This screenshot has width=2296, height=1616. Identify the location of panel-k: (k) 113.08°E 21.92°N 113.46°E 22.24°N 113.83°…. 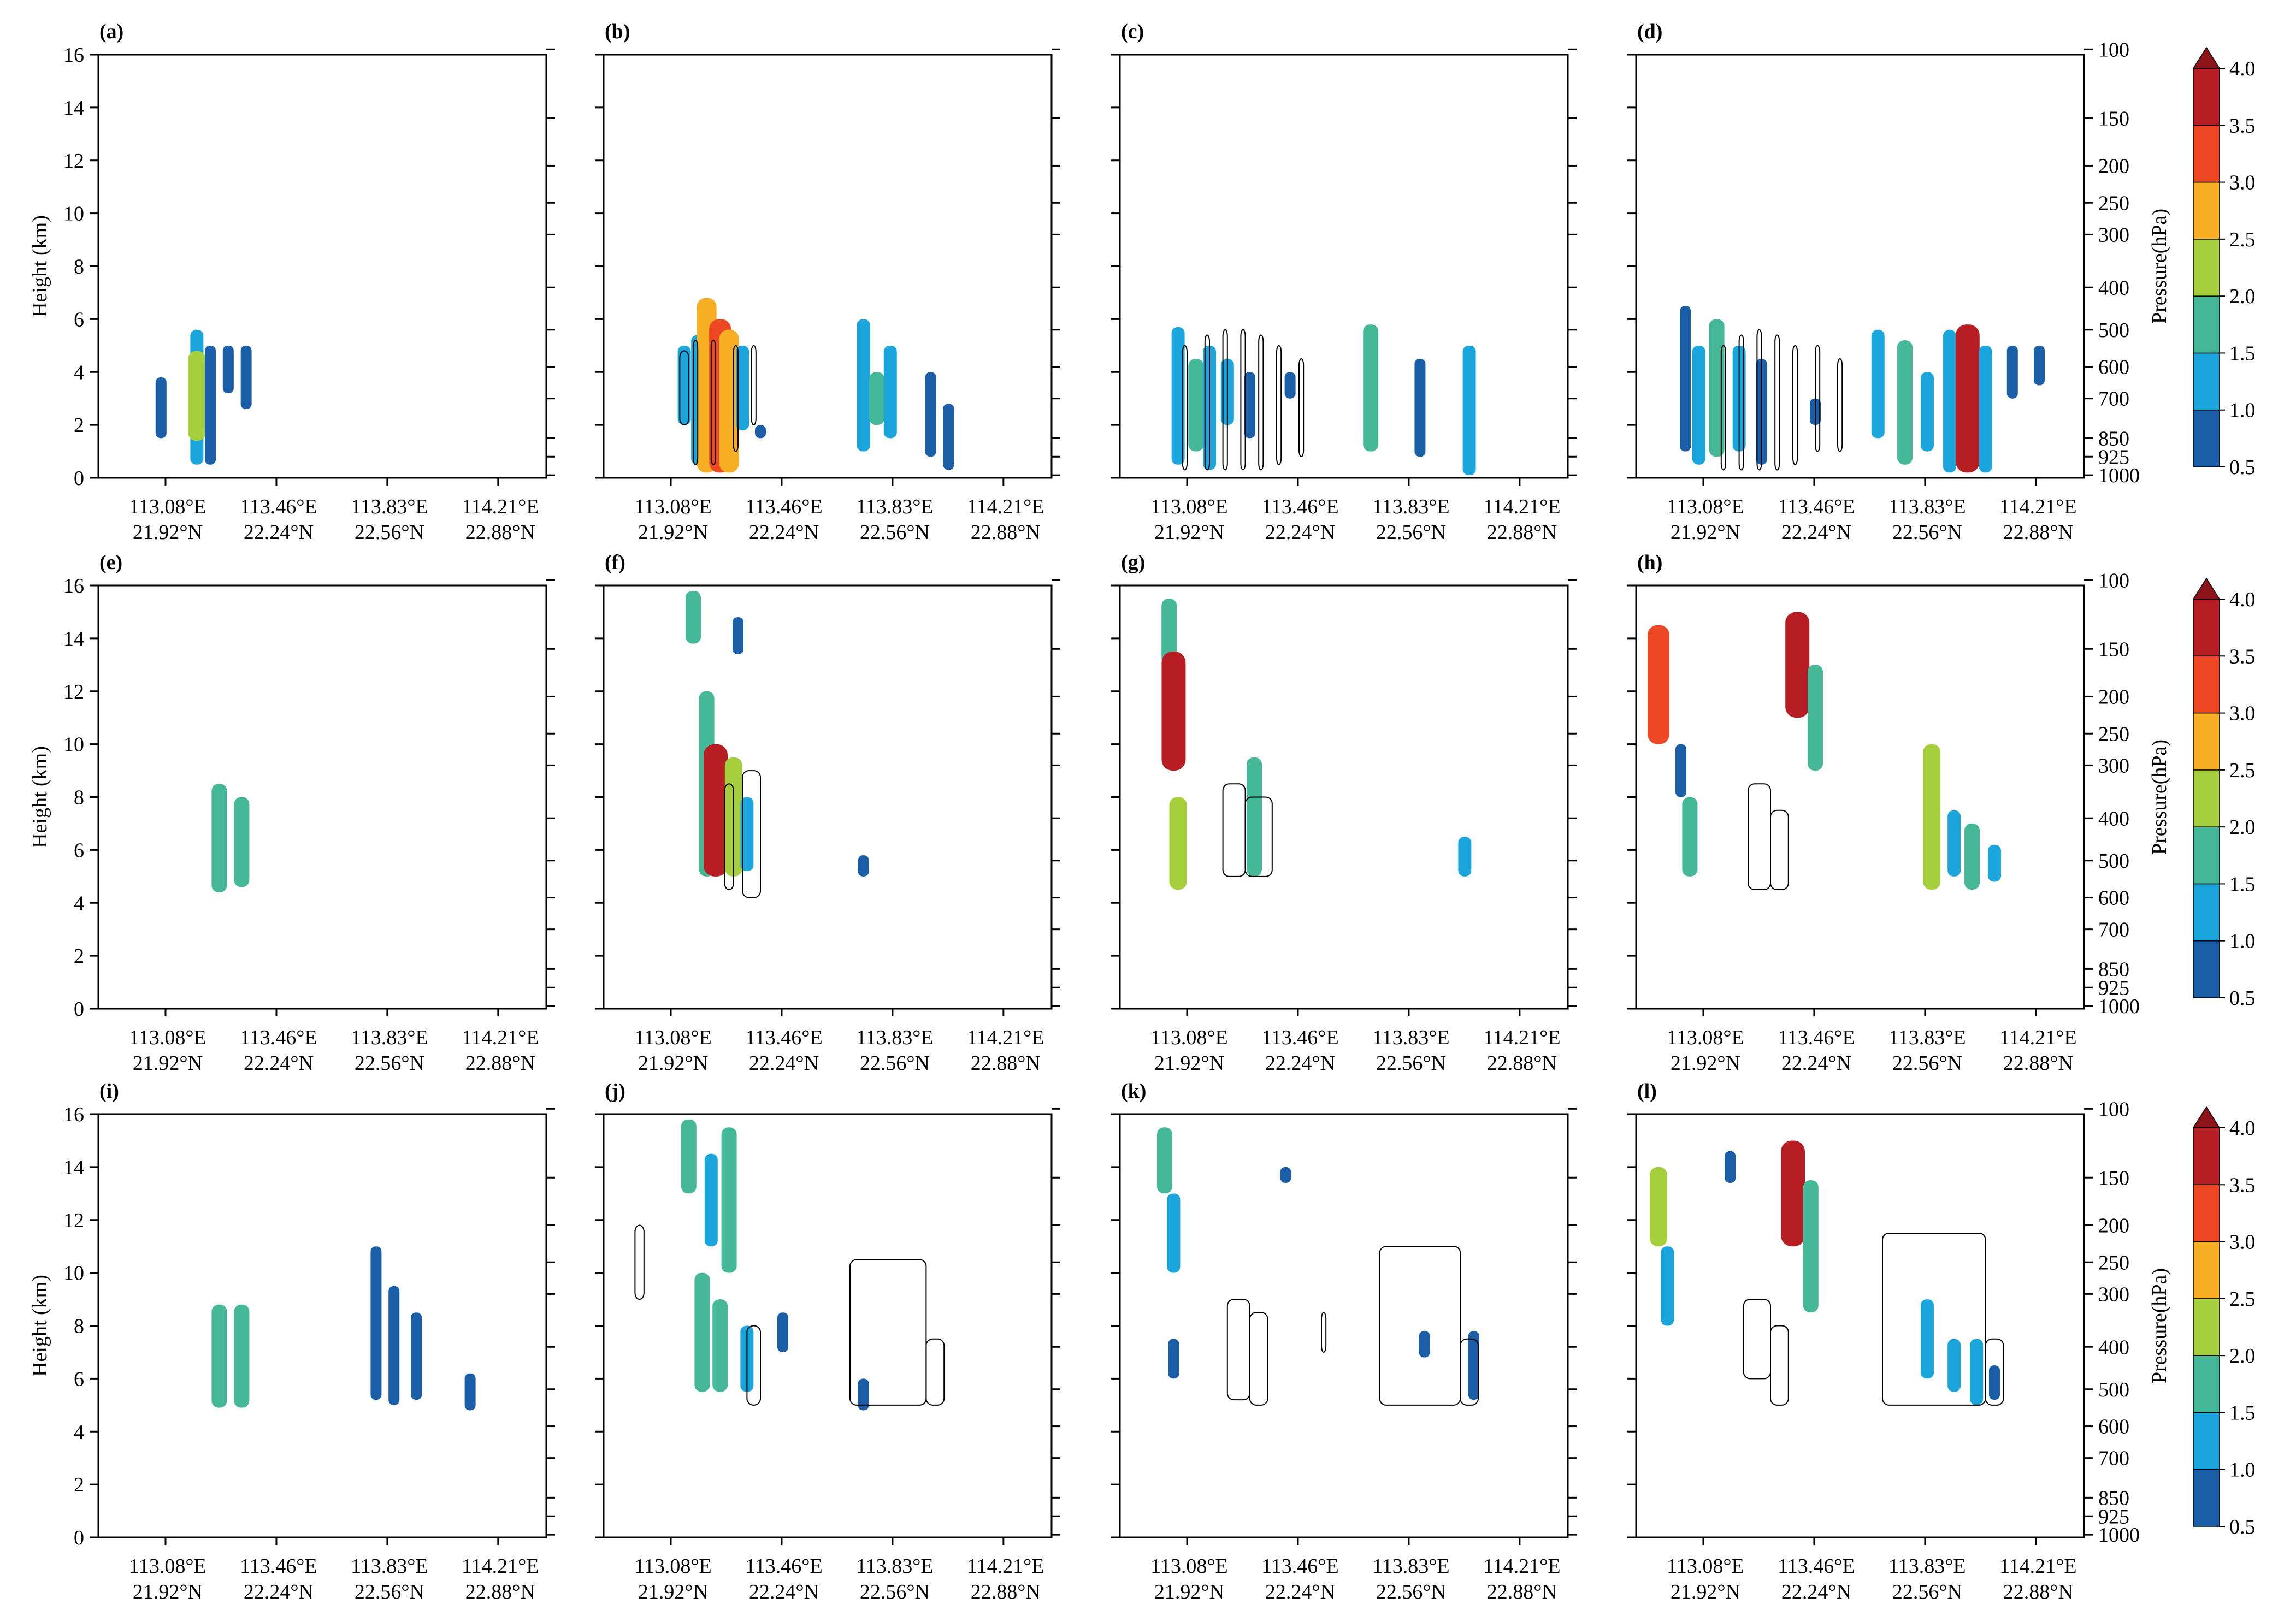
(1344, 1341).